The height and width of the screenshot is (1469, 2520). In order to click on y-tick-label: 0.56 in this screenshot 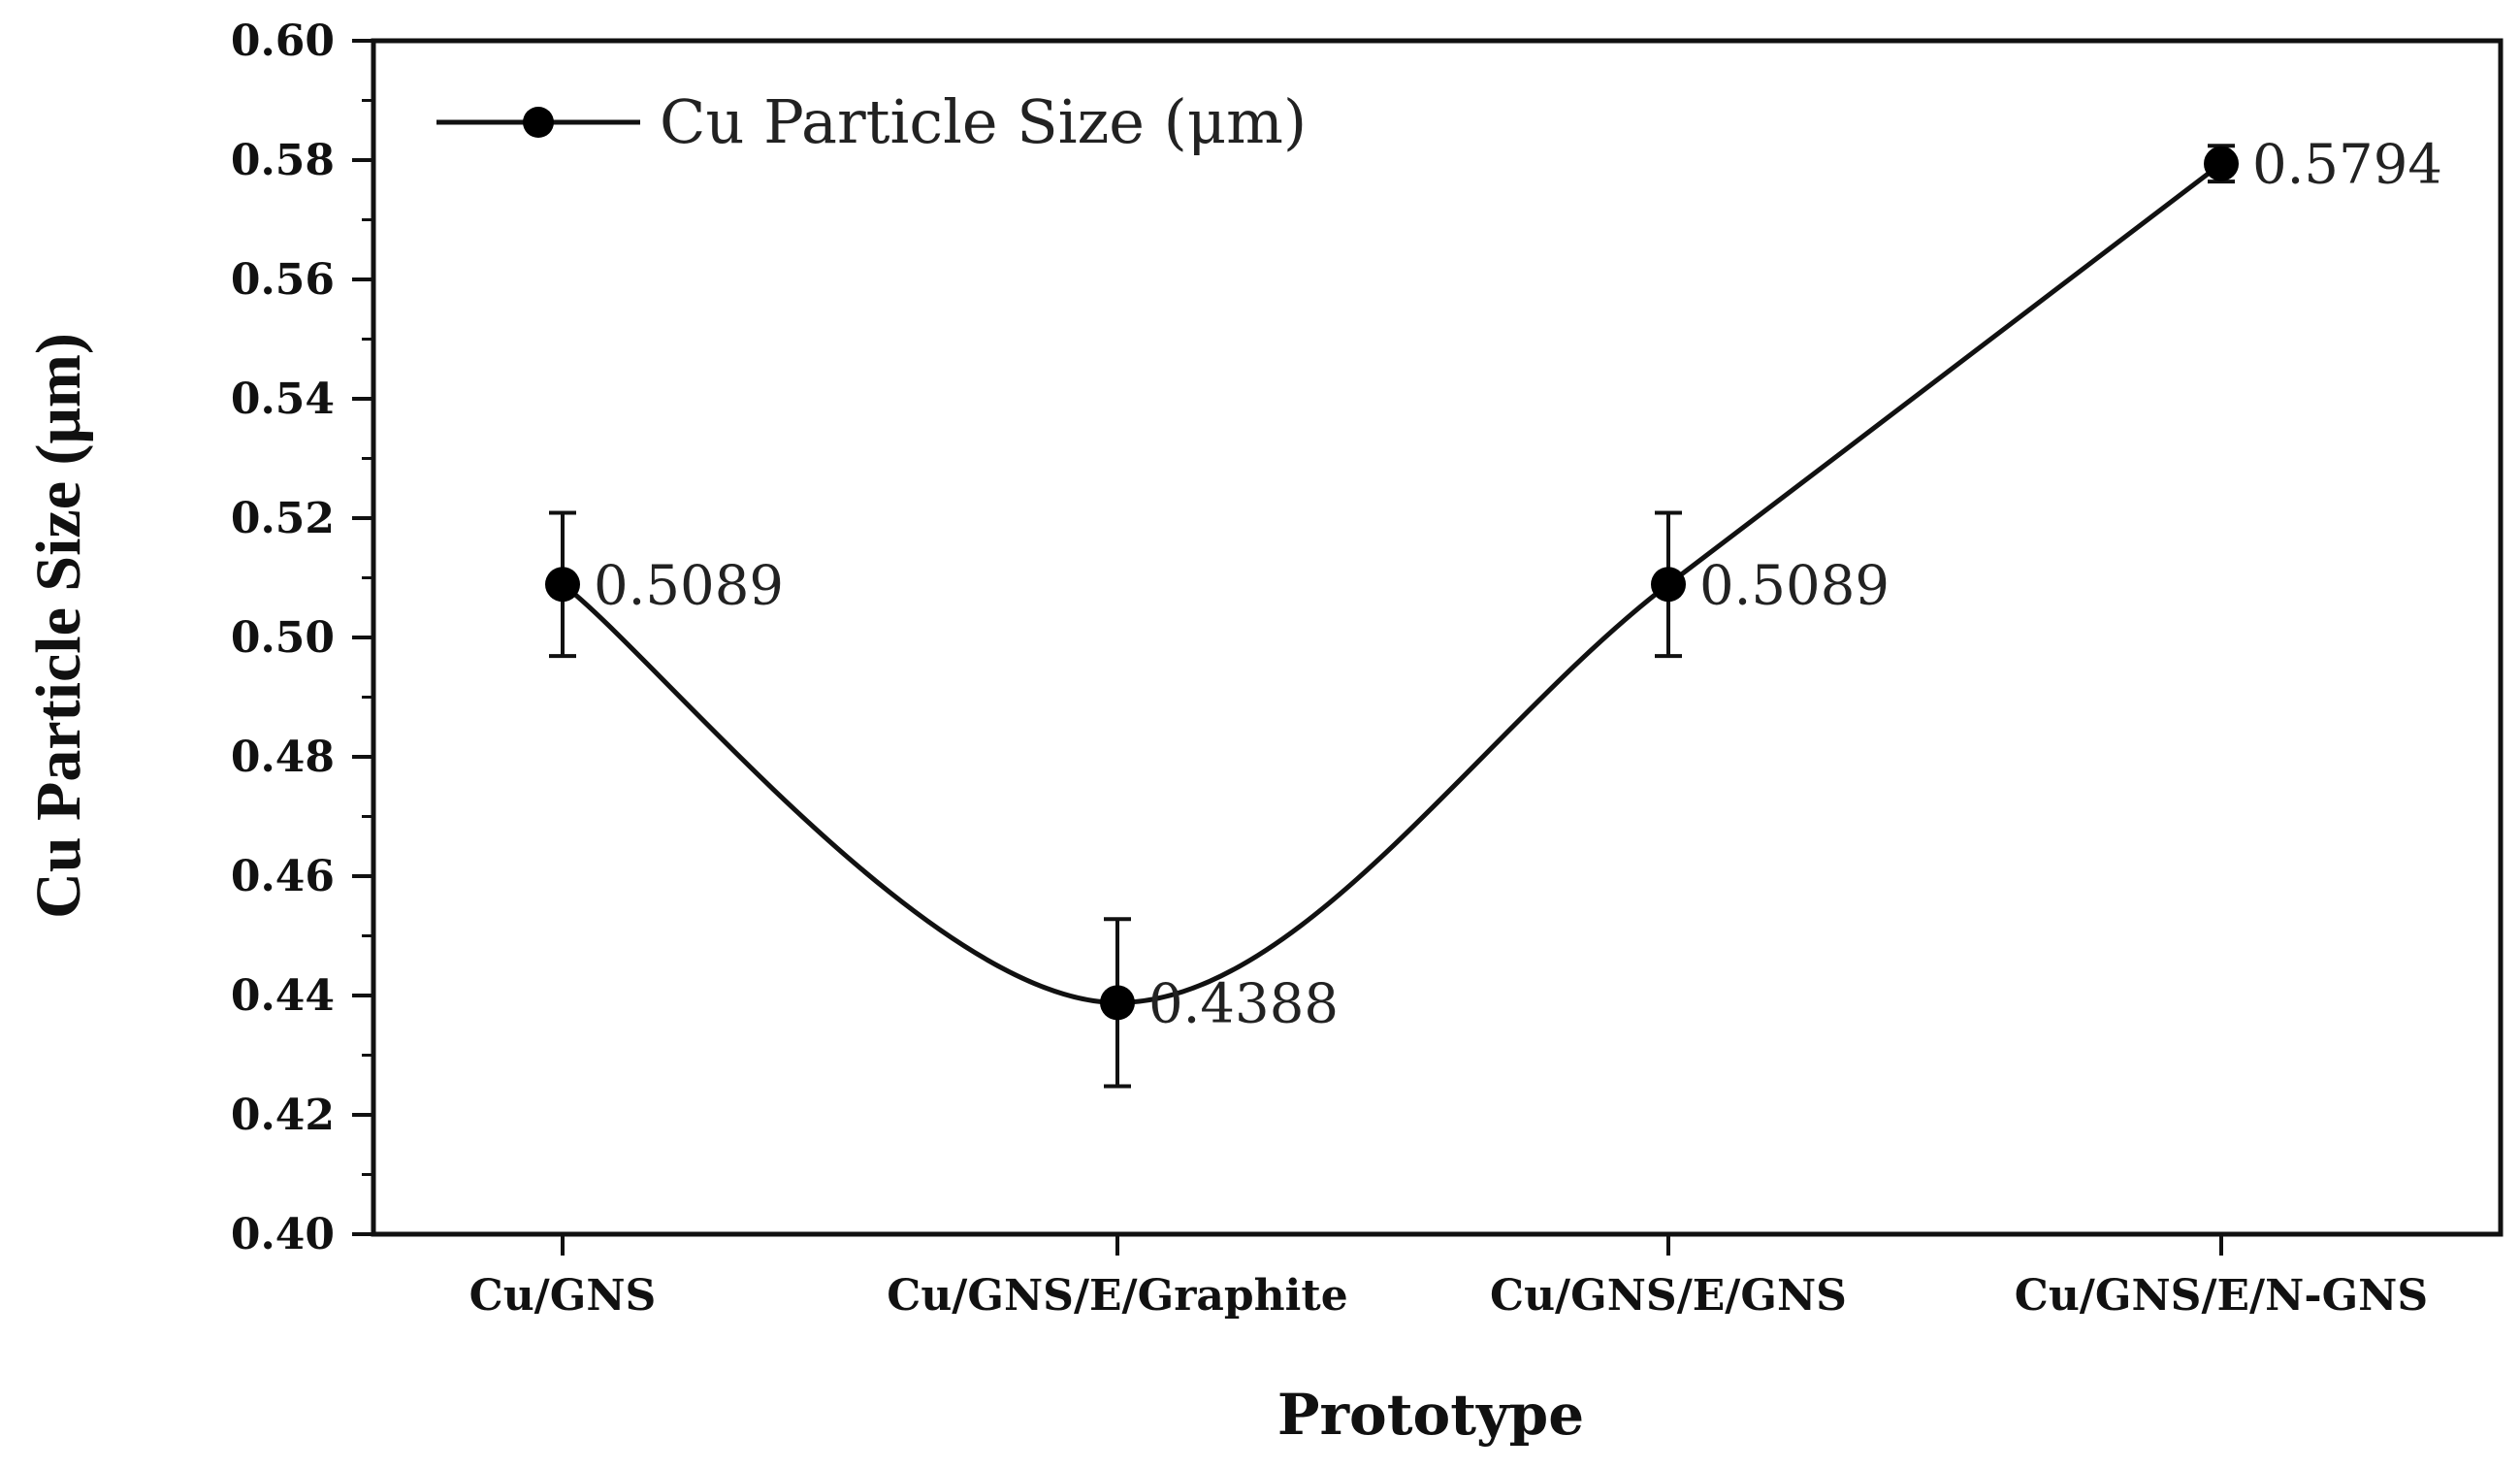, I will do `click(283, 280)`.